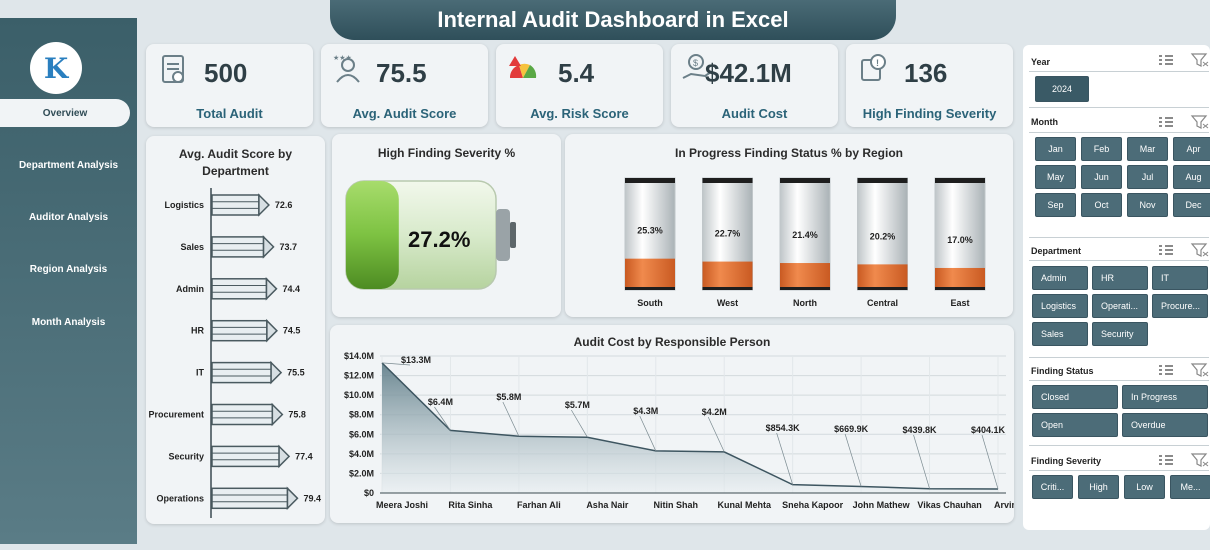 The height and width of the screenshot is (550, 1210). What do you see at coordinates (1055, 149) in the screenshot?
I see `month-option: Jan` at bounding box center [1055, 149].